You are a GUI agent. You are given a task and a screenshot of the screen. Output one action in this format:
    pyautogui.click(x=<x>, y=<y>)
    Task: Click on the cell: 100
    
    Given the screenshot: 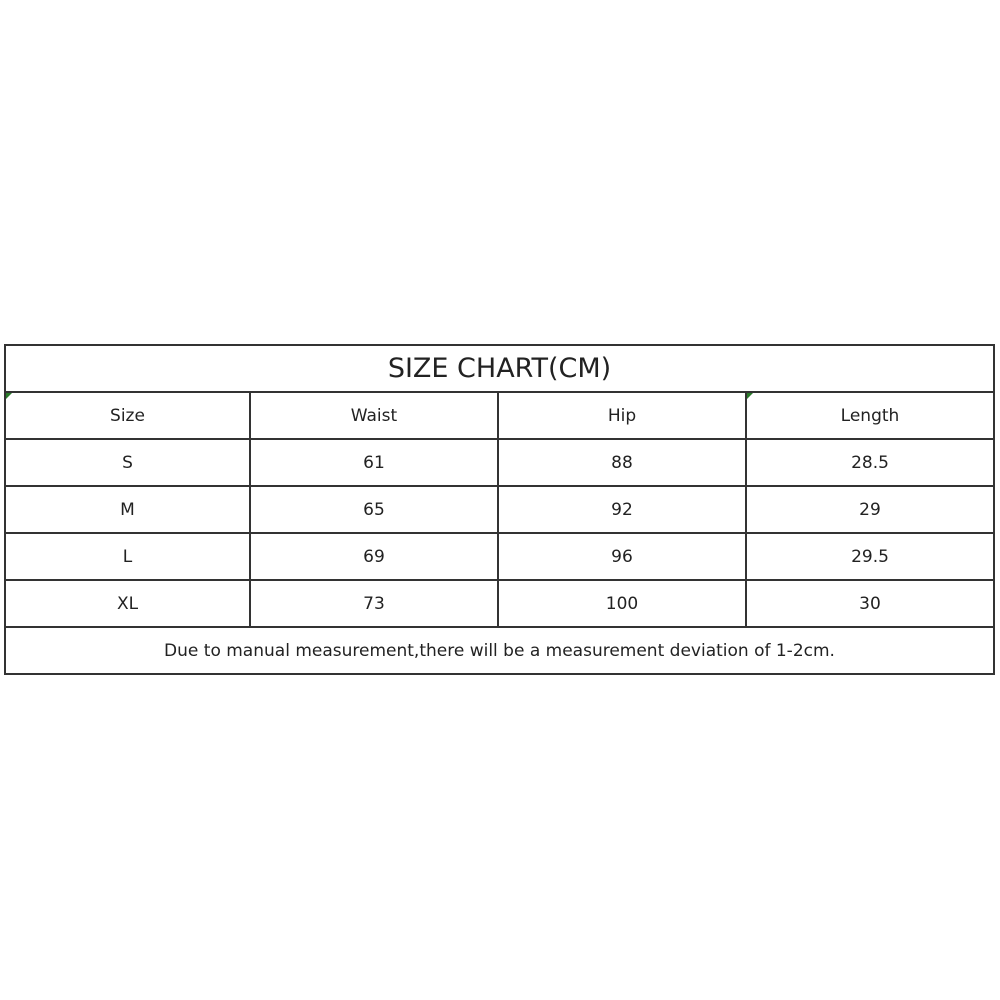 What is the action you would take?
    pyautogui.click(x=622, y=603)
    